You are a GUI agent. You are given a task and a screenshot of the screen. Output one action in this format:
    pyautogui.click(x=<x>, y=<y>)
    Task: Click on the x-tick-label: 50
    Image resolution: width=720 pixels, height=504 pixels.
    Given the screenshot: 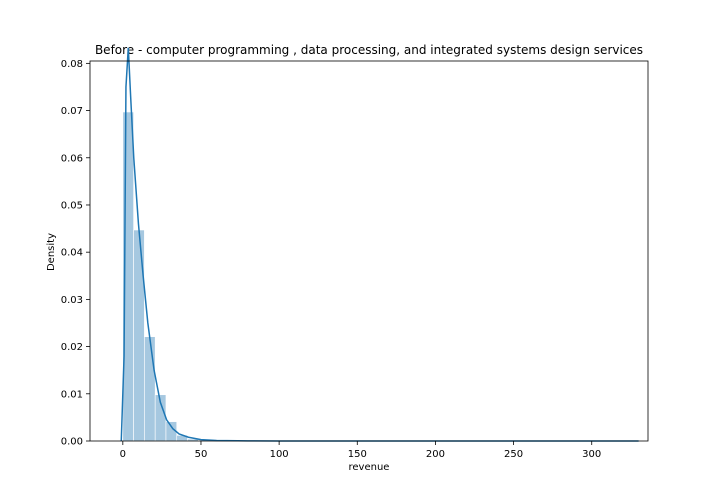 What is the action you would take?
    pyautogui.click(x=201, y=454)
    